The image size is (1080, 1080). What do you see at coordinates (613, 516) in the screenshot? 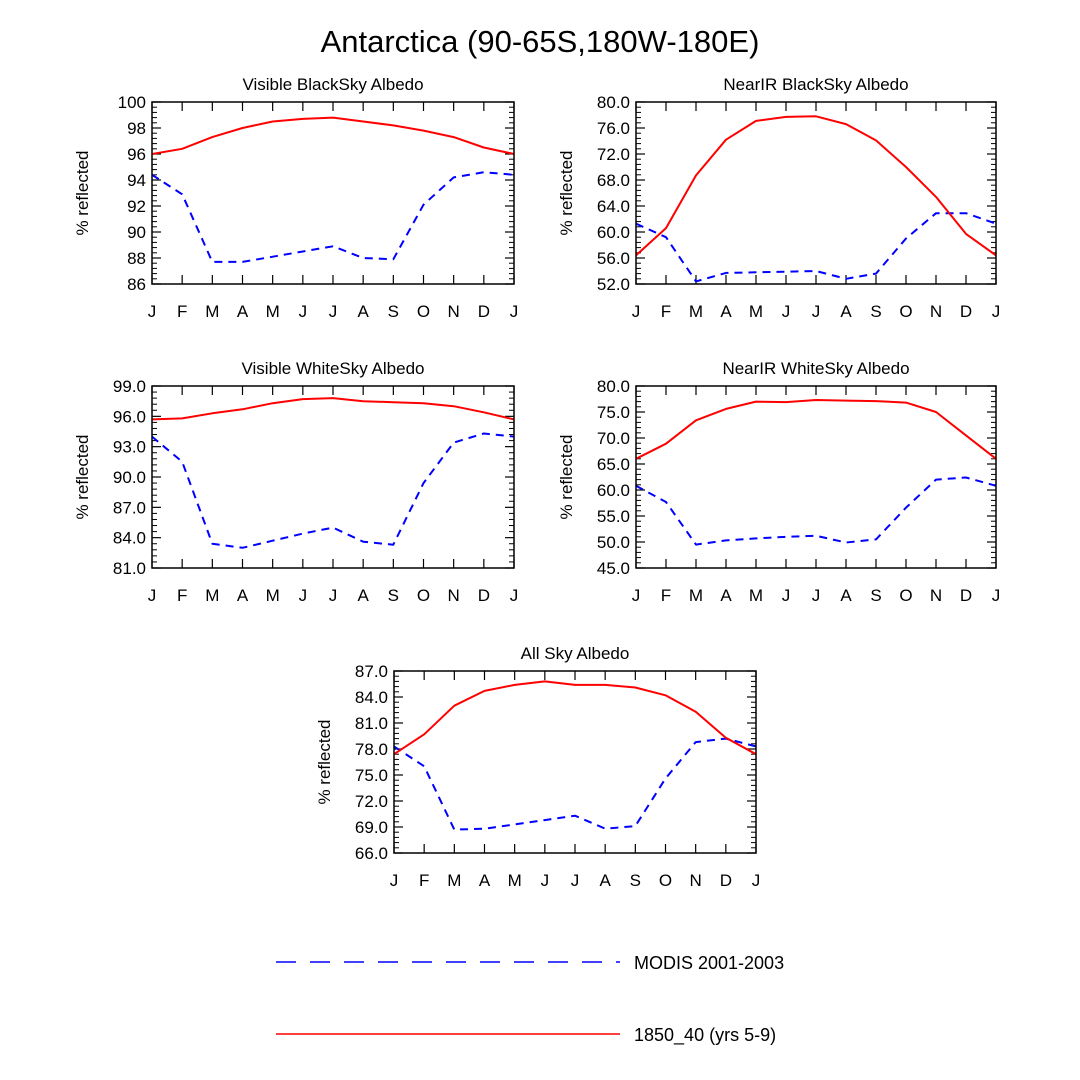
I see `y-tick-label: 55.0` at bounding box center [613, 516].